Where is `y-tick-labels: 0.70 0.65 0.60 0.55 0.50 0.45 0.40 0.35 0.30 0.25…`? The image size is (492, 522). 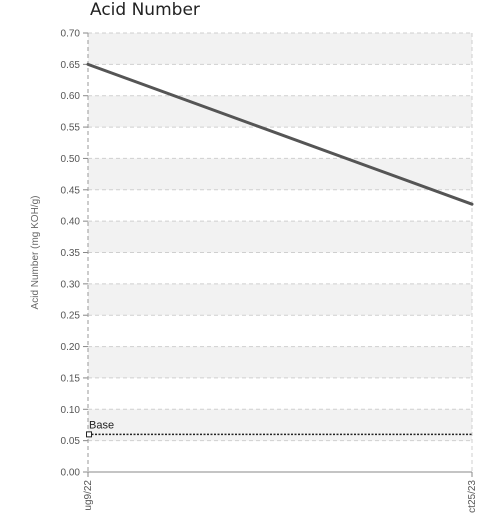
y-tick-labels: 0.70 0.65 0.60 0.55 0.50 0.45 0.40 0.35 0.30 0.25… is located at coordinates (71, 254).